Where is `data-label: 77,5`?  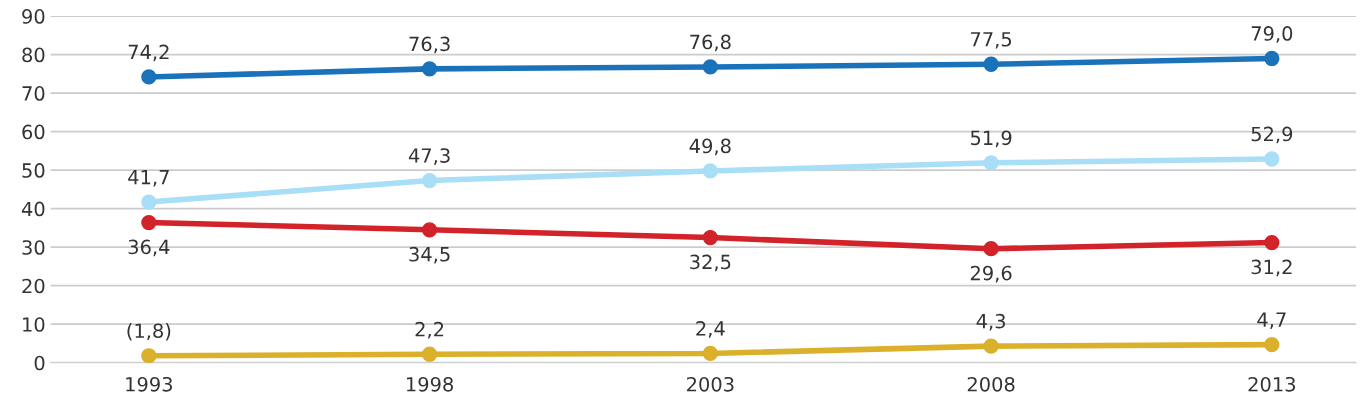
data-label: 77,5 is located at coordinates (991, 40).